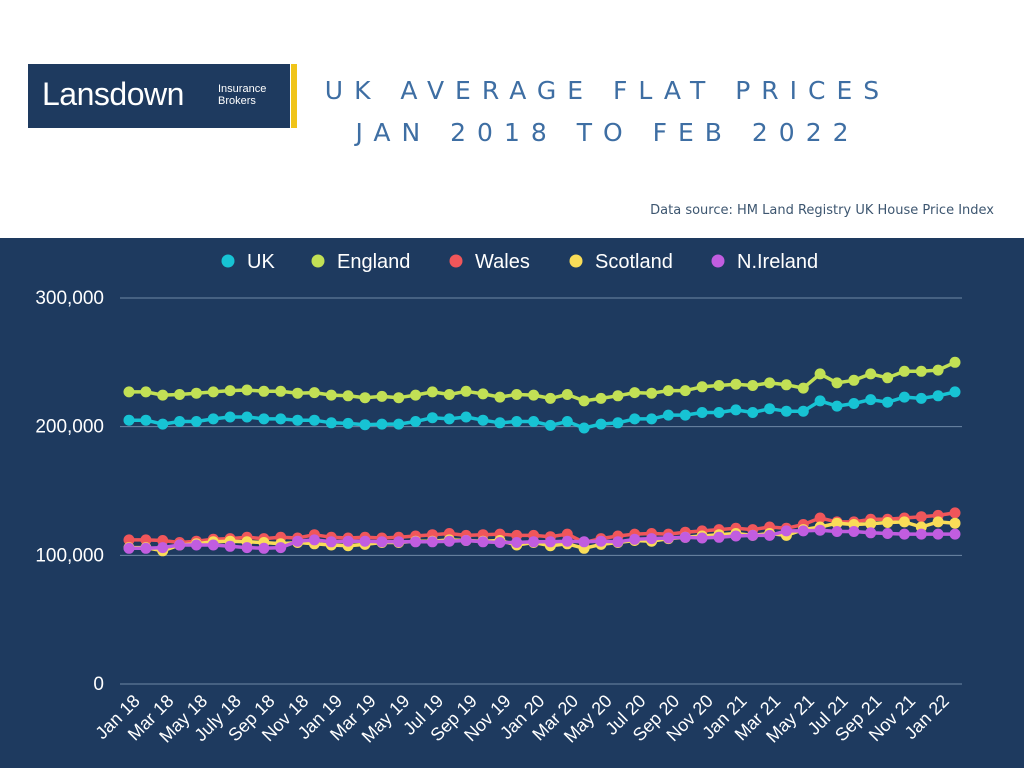 Image resolution: width=1024 pixels, height=768 pixels. Describe the element at coordinates (69, 555) in the screenshot. I see `y-tick-label-1: 100,000` at that location.